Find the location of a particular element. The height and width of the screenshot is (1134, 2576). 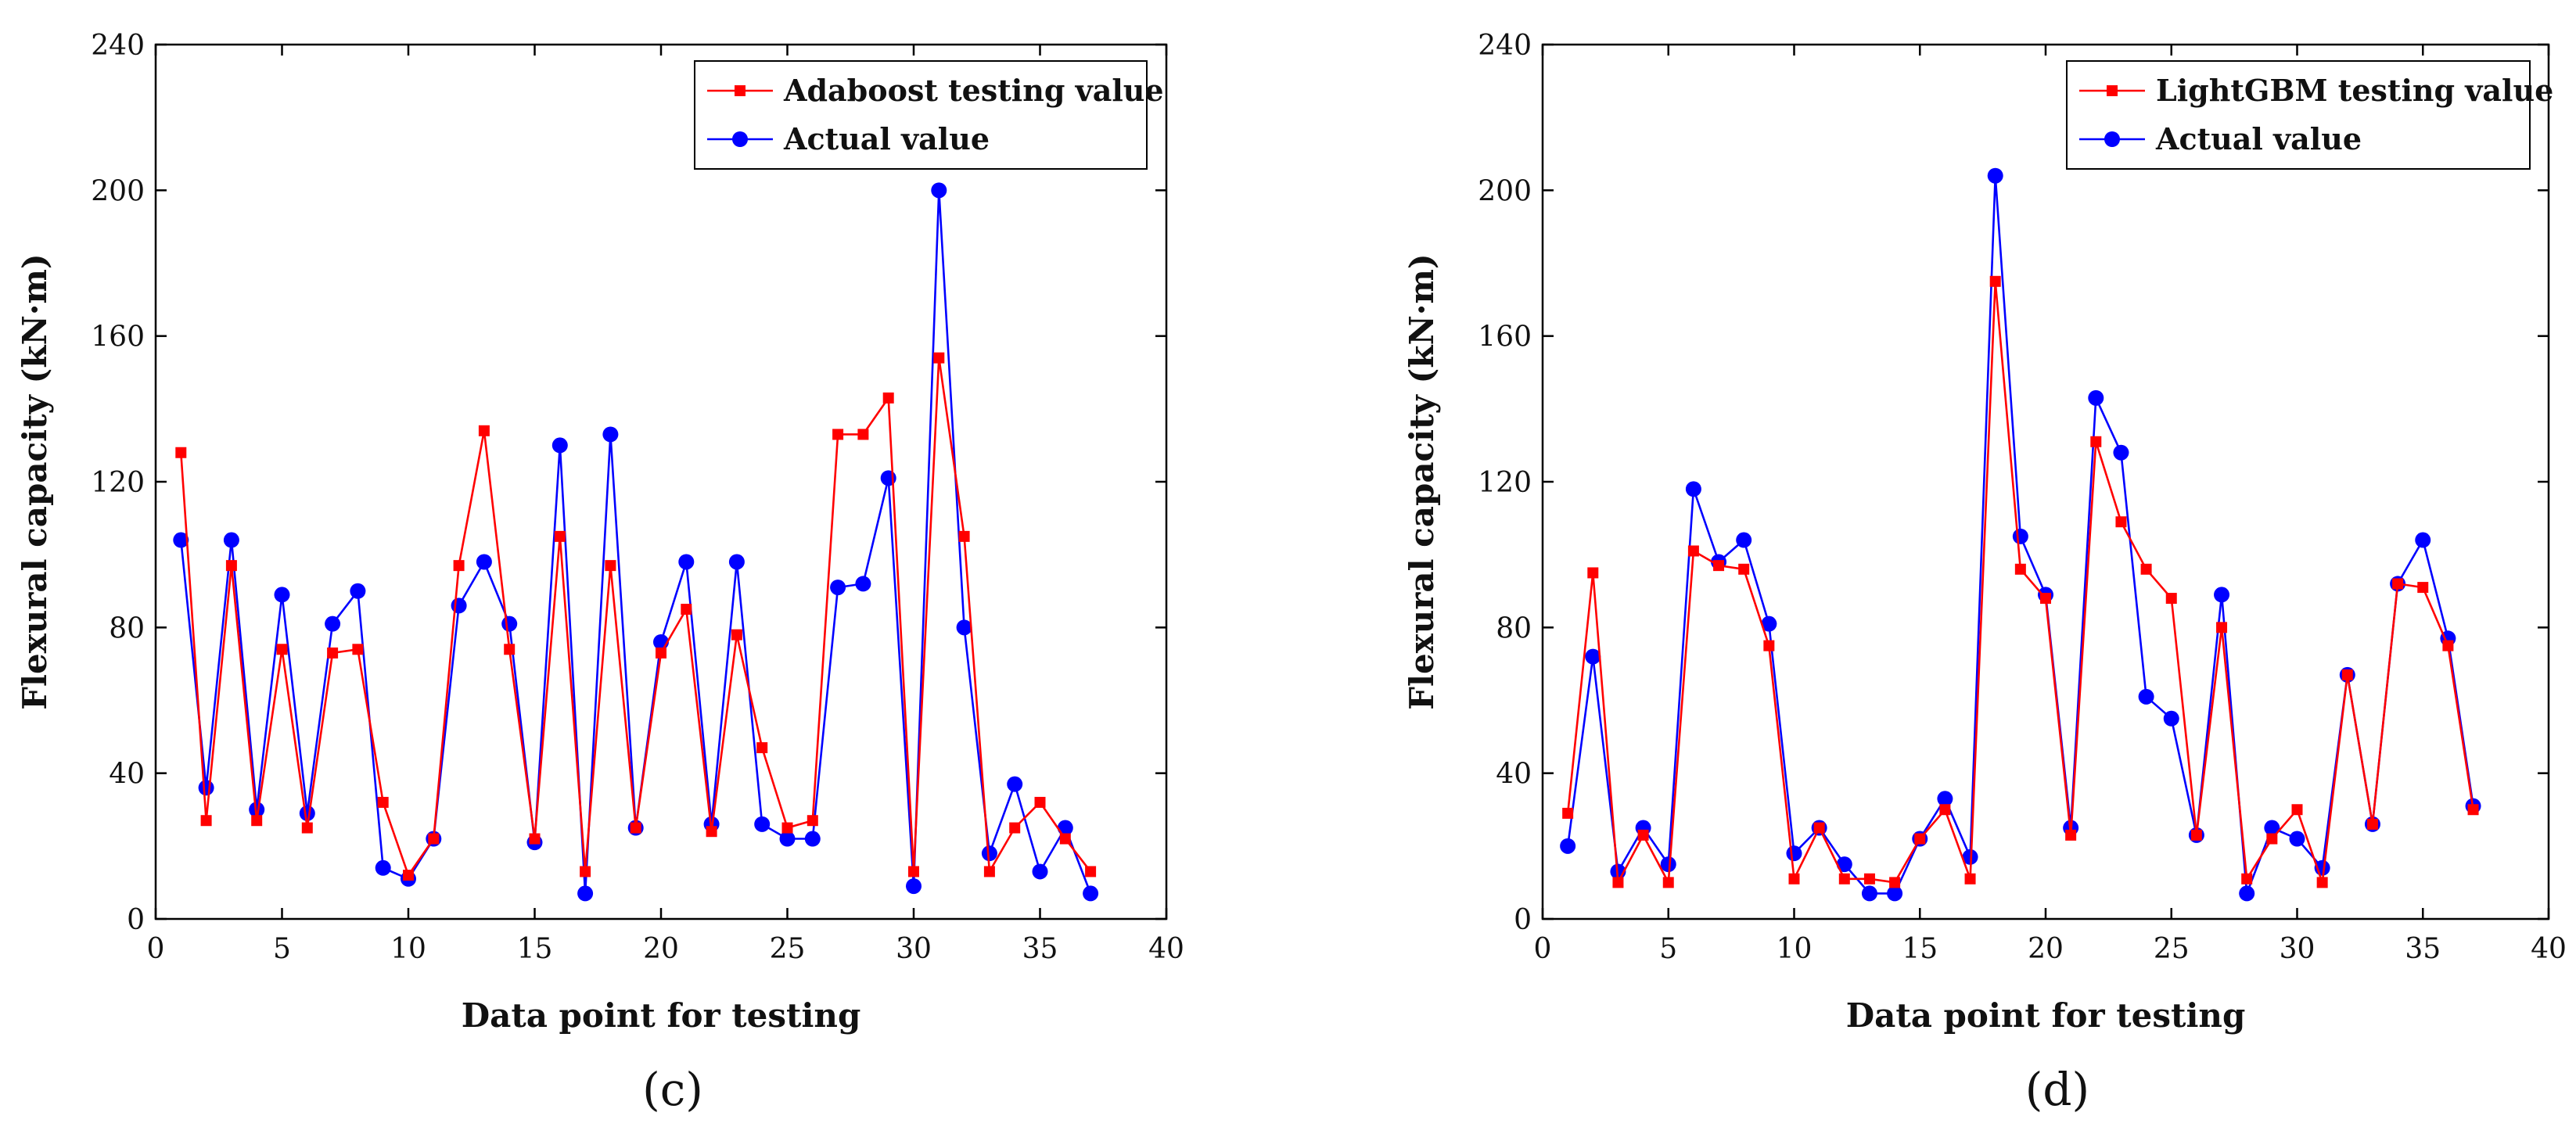

y-tick-label: 240 is located at coordinates (1505, 46).